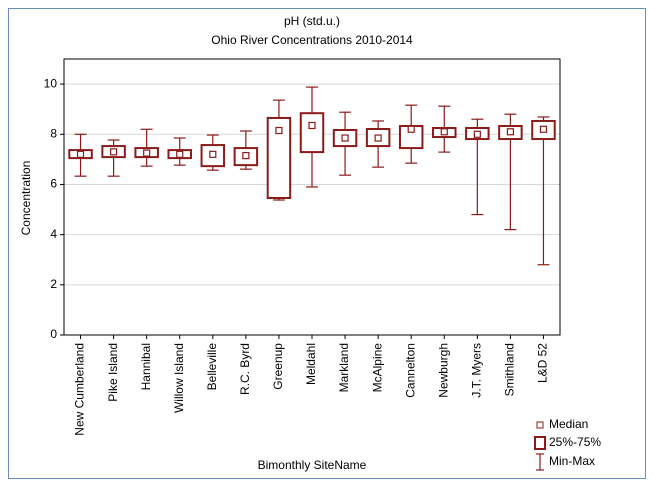 Image resolution: width=654 pixels, height=491 pixels. What do you see at coordinates (179, 378) in the screenshot?
I see `x-tick-label: Willow Island` at bounding box center [179, 378].